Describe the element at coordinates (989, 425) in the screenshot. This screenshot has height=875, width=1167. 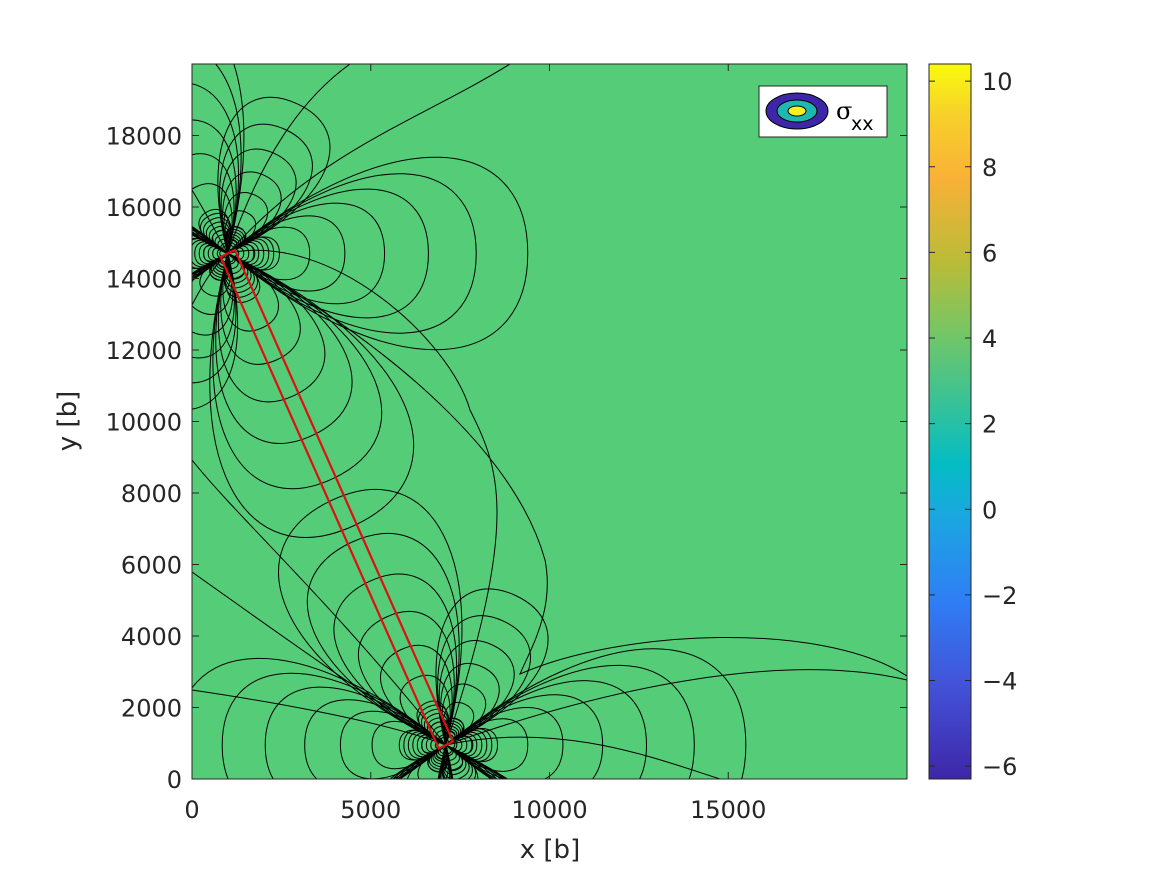
I see `colorbar-tick-label: 2` at that location.